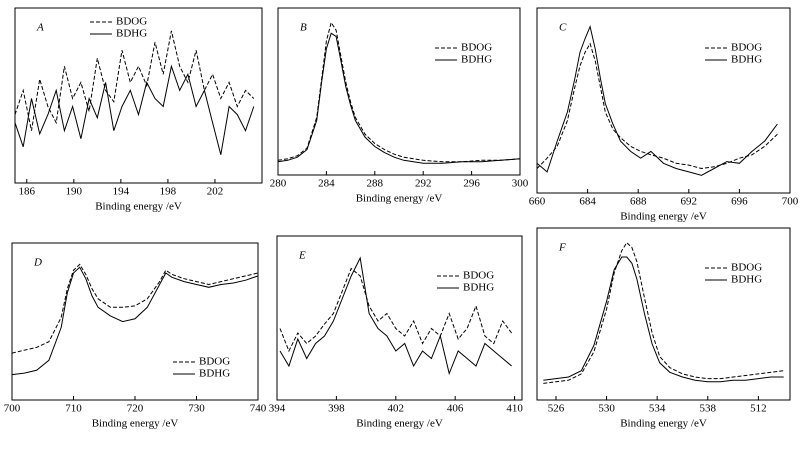 The height and width of the screenshot is (450, 800). Describe the element at coordinates (303, 28) in the screenshot. I see `panel-label: B` at that location.